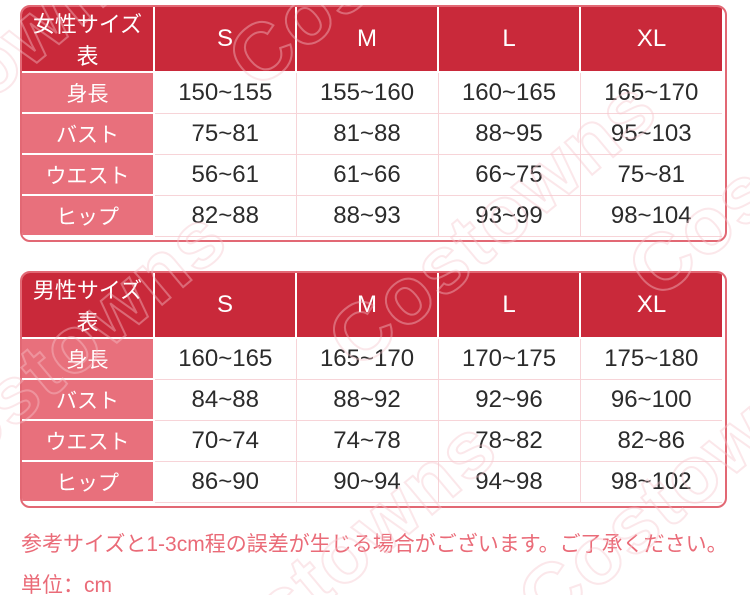 Image resolution: width=750 pixels, height=598 pixels. Describe the element at coordinates (650, 440) in the screenshot. I see `size-cell: 82~86` at that location.